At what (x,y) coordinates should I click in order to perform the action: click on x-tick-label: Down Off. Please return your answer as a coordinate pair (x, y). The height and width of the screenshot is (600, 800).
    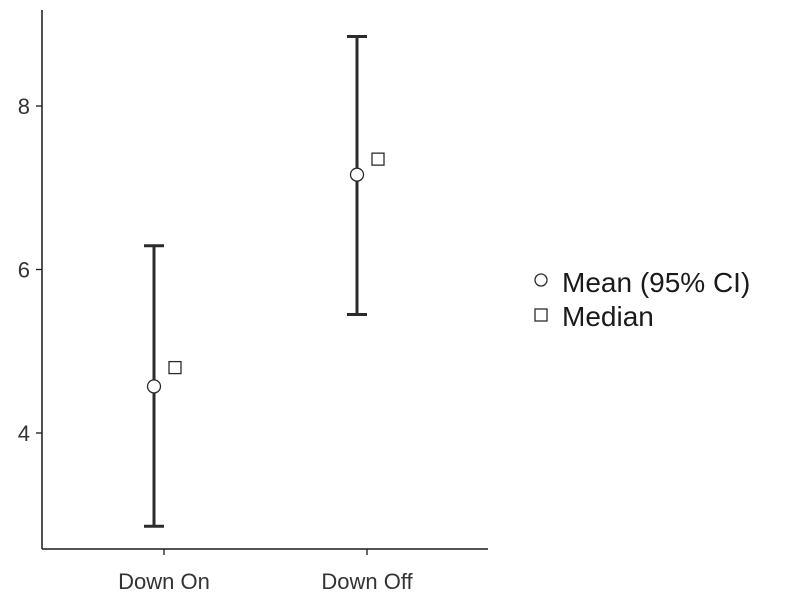
    Looking at the image, I should click on (367, 581).